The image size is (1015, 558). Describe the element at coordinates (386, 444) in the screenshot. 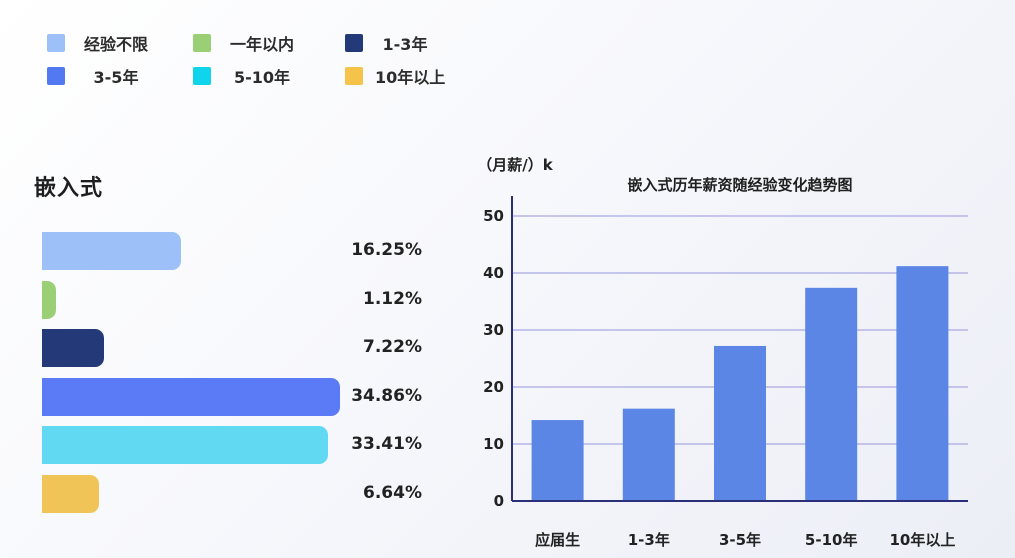

I see `distribution-percent-label: 33.41%` at that location.